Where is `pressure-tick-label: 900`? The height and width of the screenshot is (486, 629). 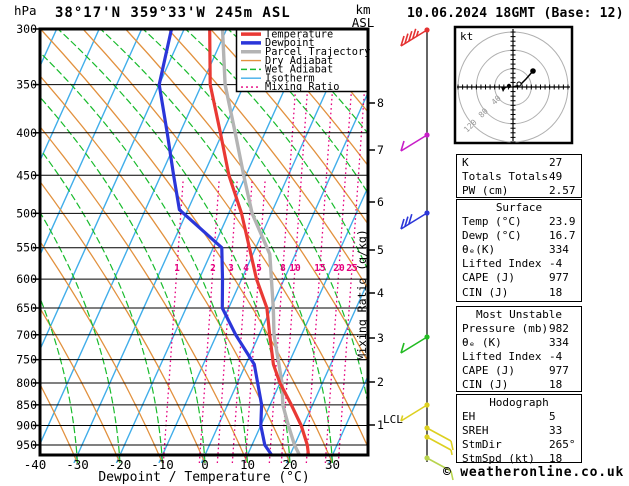 pressure-tick-label: 900 is located at coordinates (26, 425).